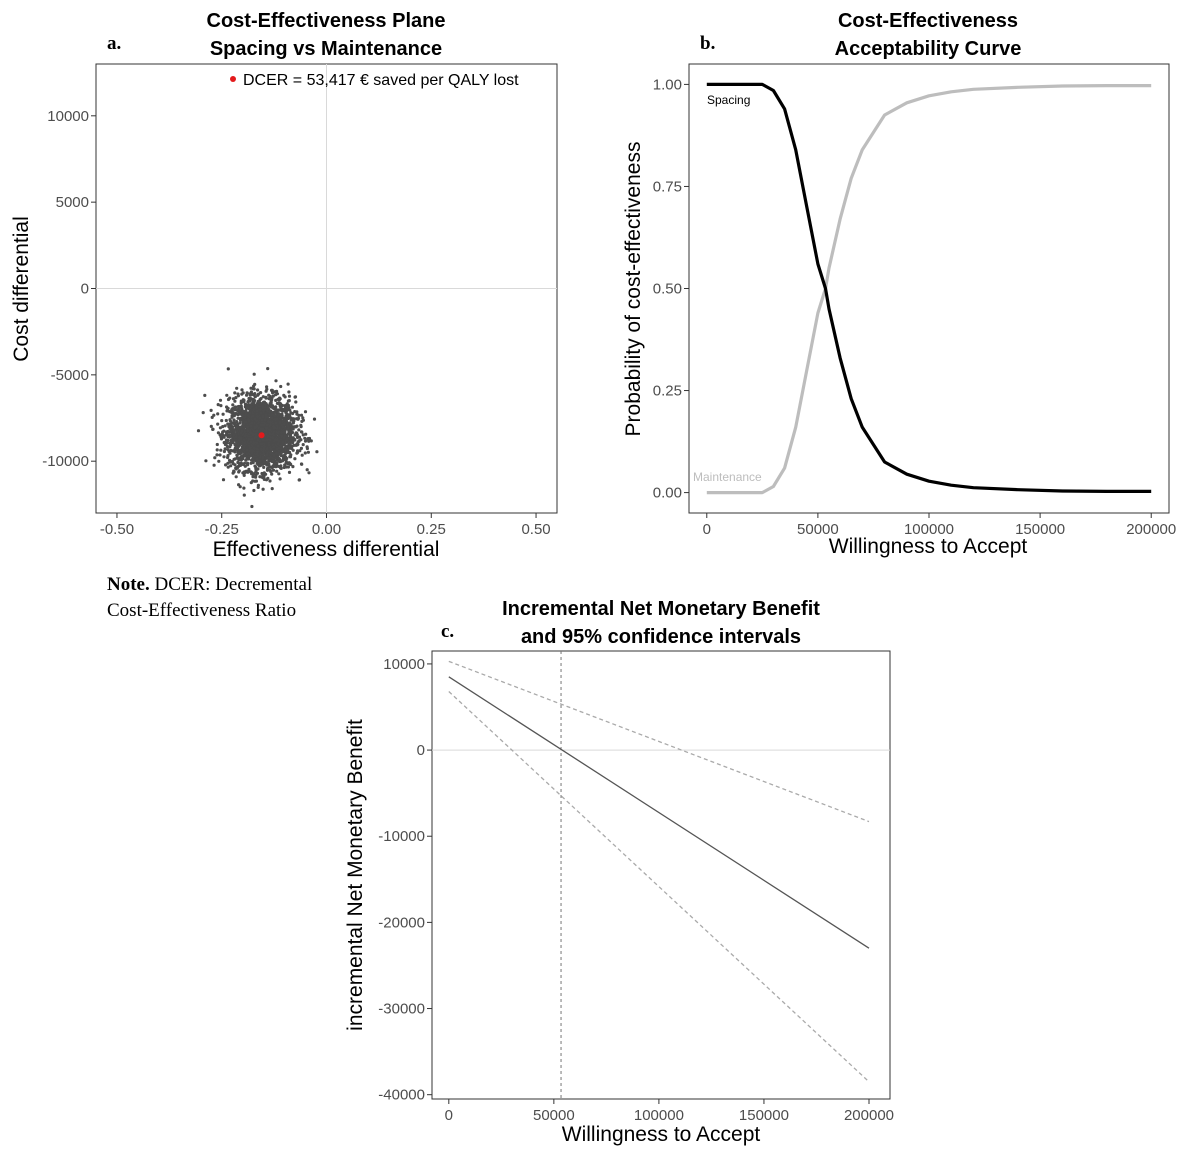 This screenshot has height=1149, width=1184. Describe the element at coordinates (929, 287) in the screenshot. I see `panel-b-line-spacing` at that location.